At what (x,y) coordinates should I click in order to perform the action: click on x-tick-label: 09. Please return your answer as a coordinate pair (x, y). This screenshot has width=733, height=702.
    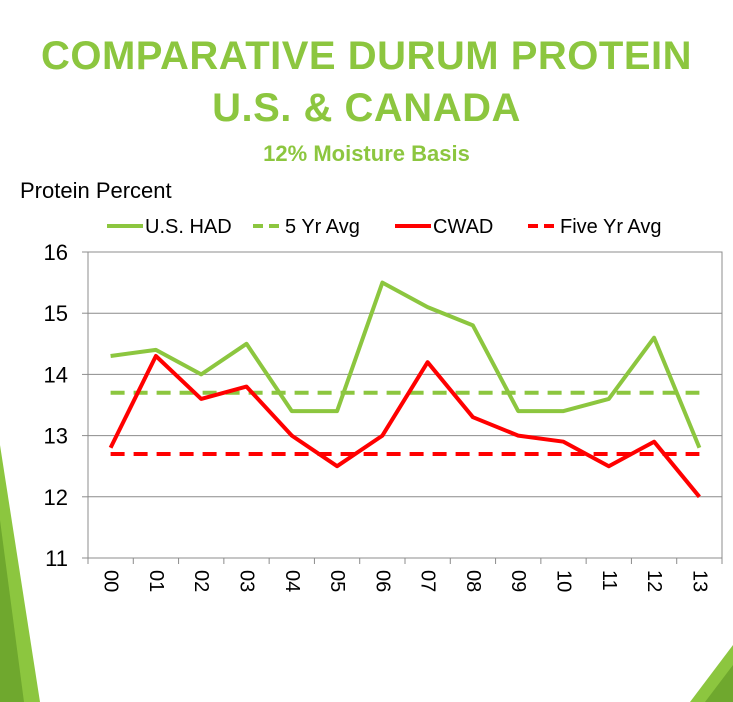
    Looking at the image, I should click on (518, 581).